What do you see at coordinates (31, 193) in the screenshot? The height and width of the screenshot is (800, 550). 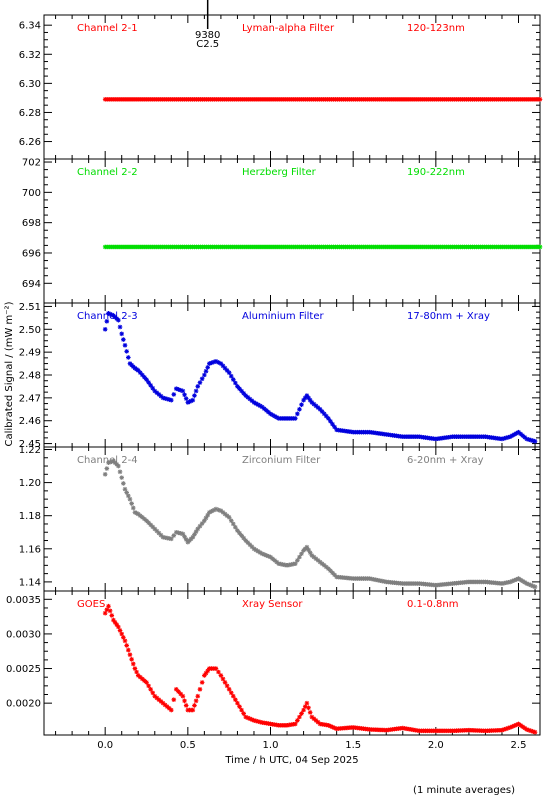 I see `y-tick-label: 700` at bounding box center [31, 193].